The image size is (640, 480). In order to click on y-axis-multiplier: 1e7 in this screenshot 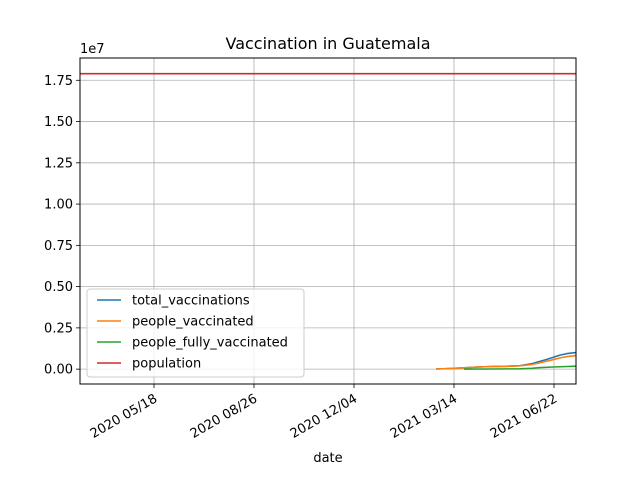, I will do `click(92, 49)`.